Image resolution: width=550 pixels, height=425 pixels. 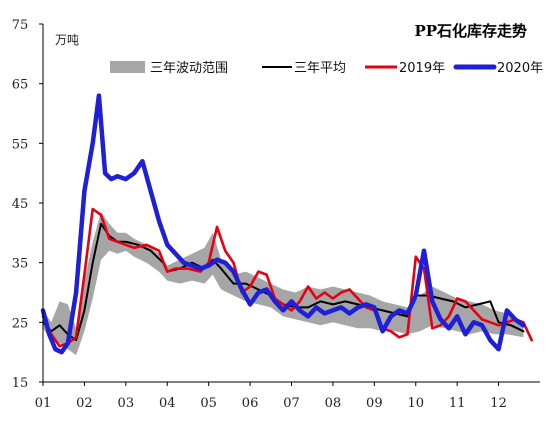 I want to click on y-tick-label: 25, so click(x=20, y=323).